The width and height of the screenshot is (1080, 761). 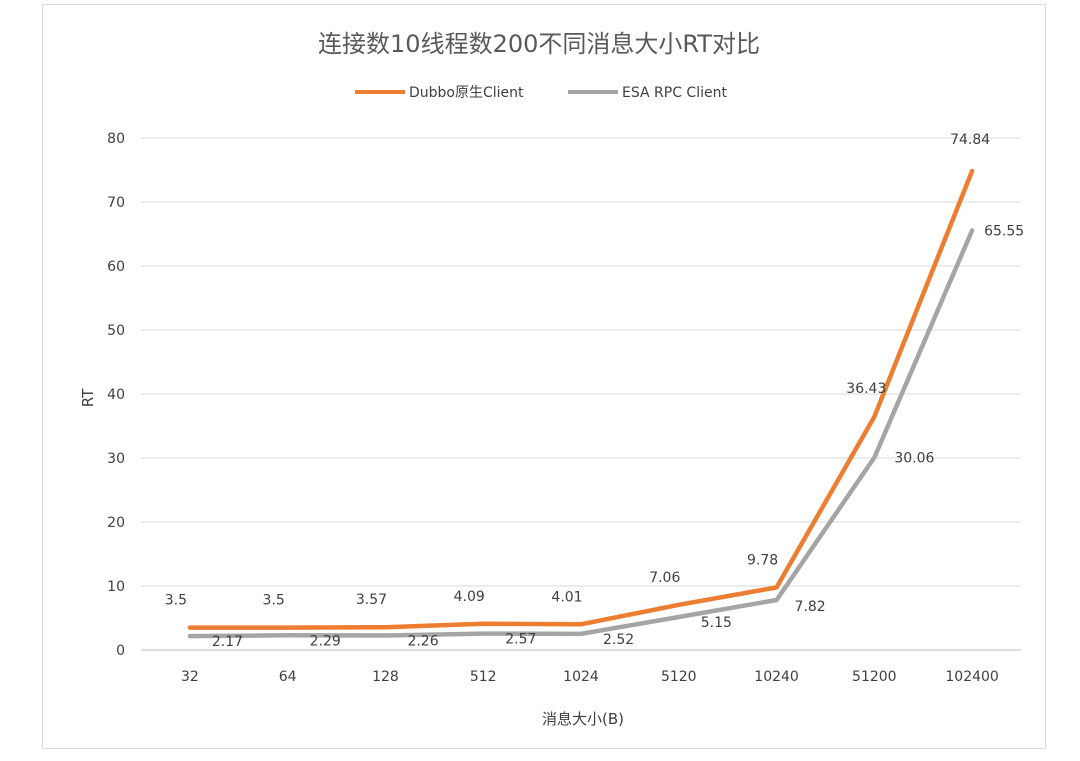 What do you see at coordinates (914, 459) in the screenshot?
I see `data-label: 30.06` at bounding box center [914, 459].